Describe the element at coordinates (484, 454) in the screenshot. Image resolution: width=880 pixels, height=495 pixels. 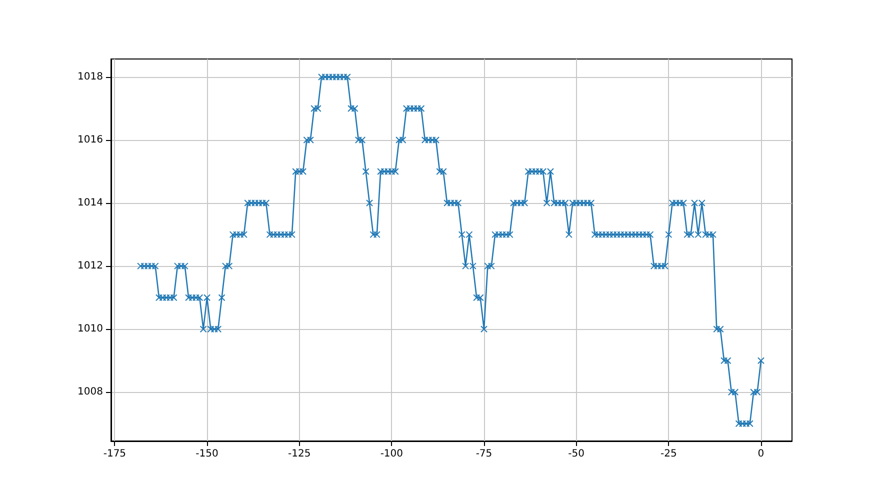
I see `x-tick-label: -75` at that location.